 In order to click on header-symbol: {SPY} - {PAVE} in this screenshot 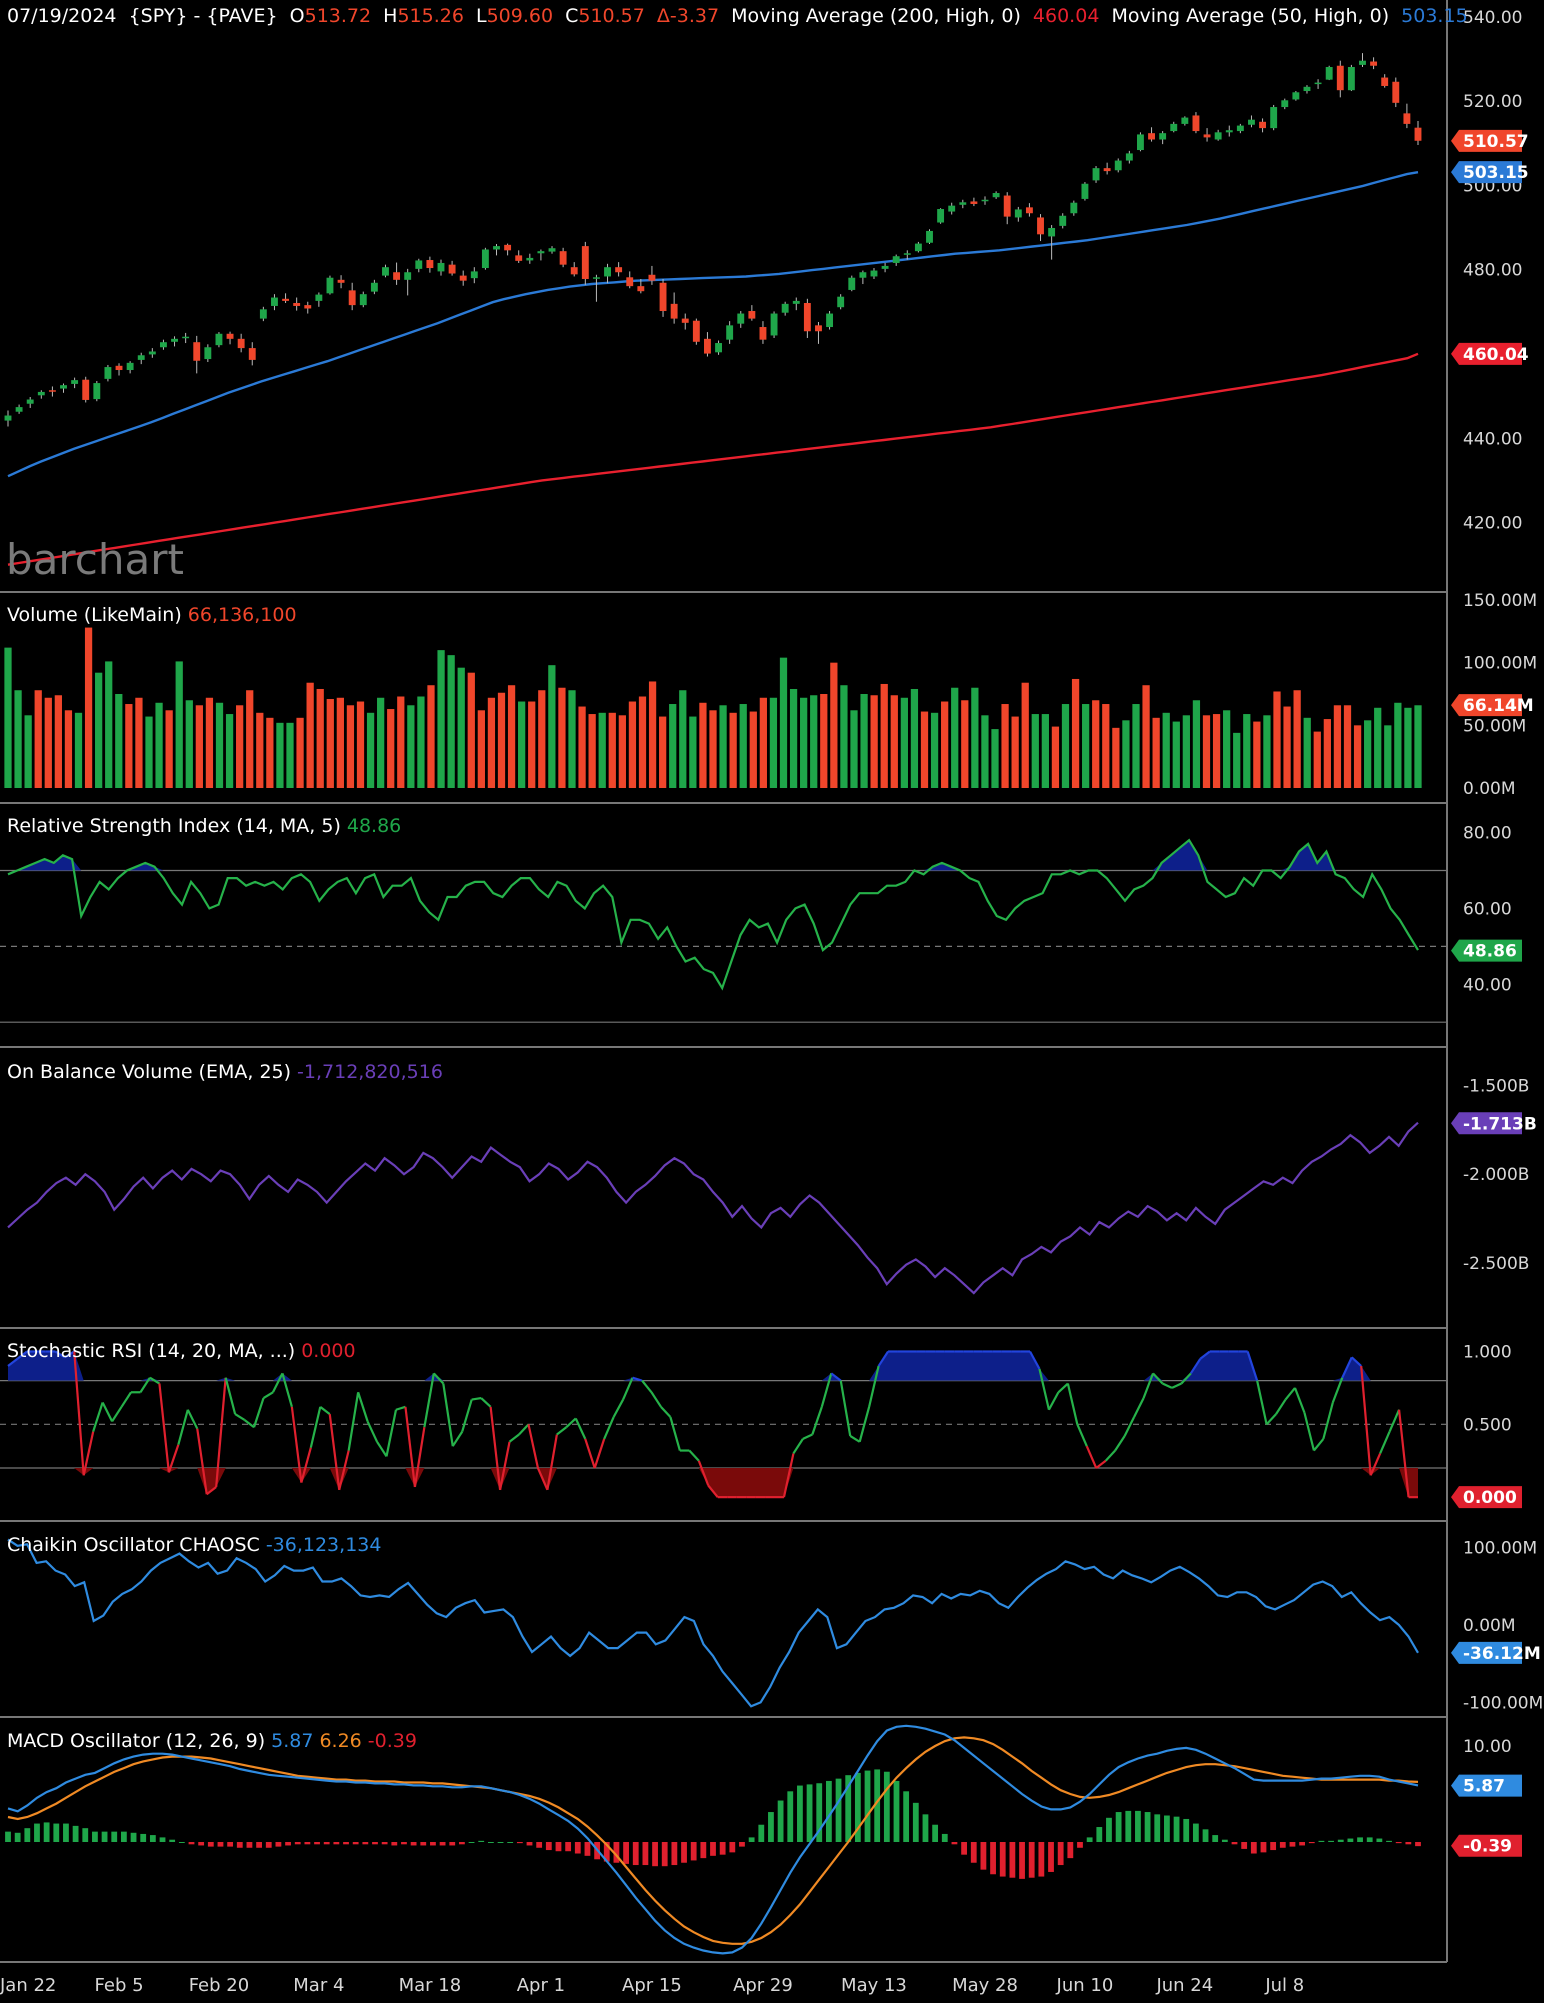, I will do `click(203, 16)`.